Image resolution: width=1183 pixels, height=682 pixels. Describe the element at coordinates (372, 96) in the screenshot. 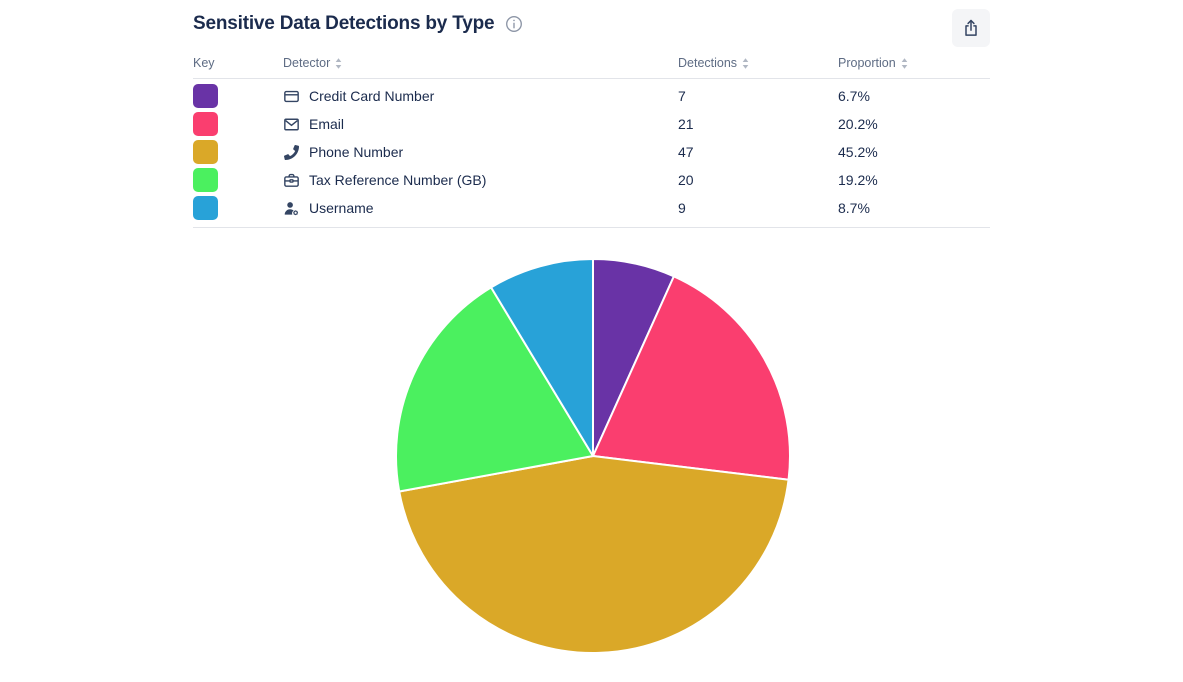

I see `detector-label: Credit Card Number` at that location.